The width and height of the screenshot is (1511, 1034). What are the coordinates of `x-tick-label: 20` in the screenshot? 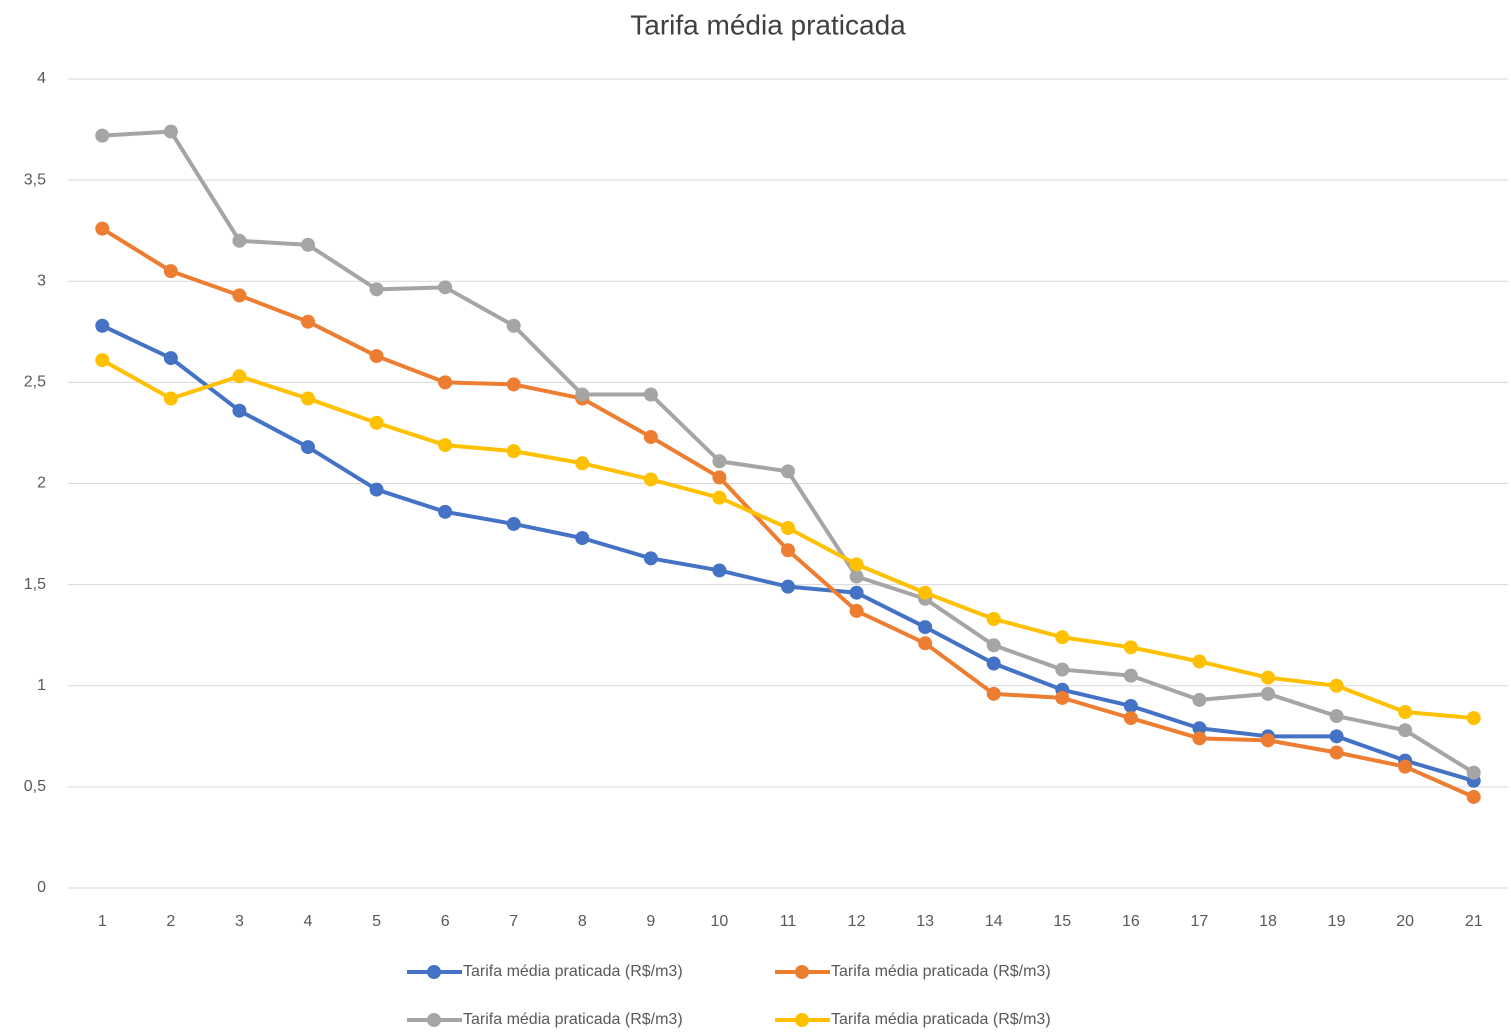 It's located at (1405, 921).